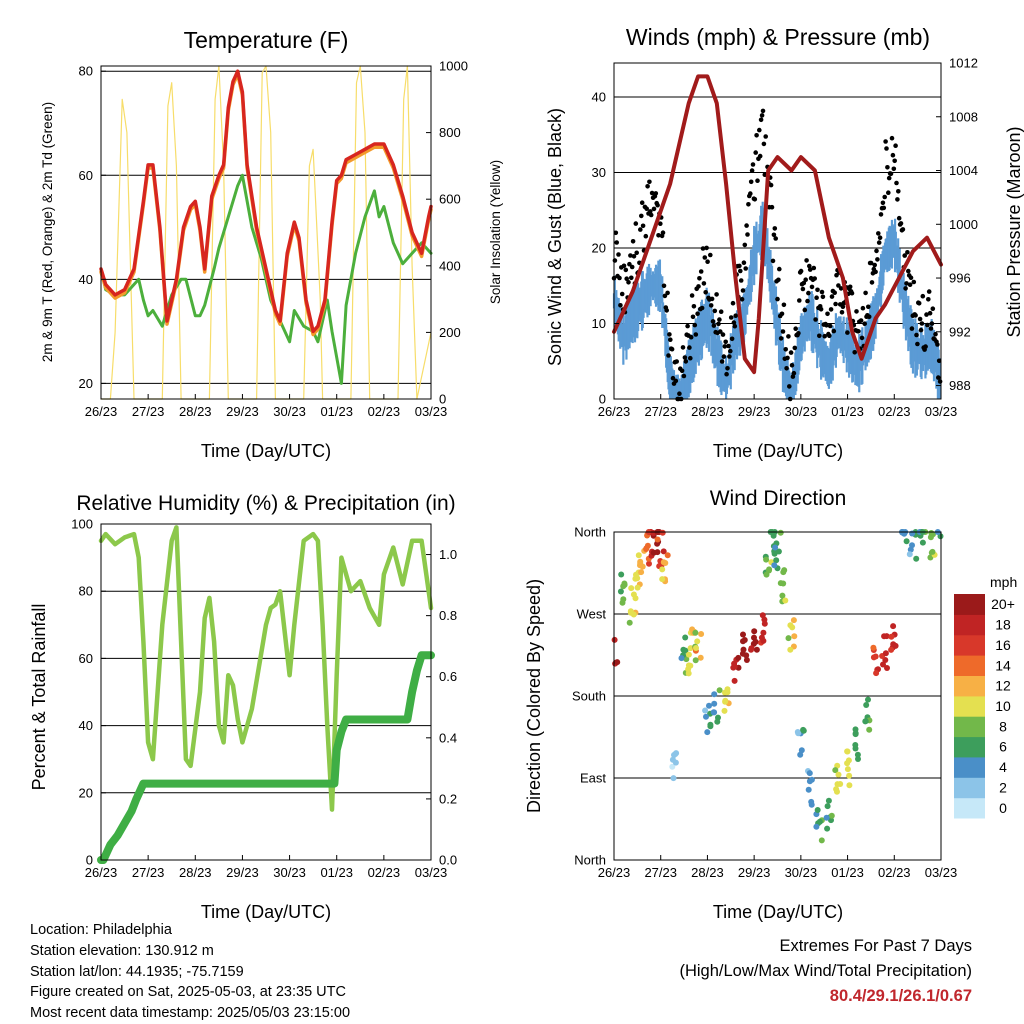 This screenshot has width=1024, height=1024. I want to click on colorbar-label: 2, so click(1003, 788).